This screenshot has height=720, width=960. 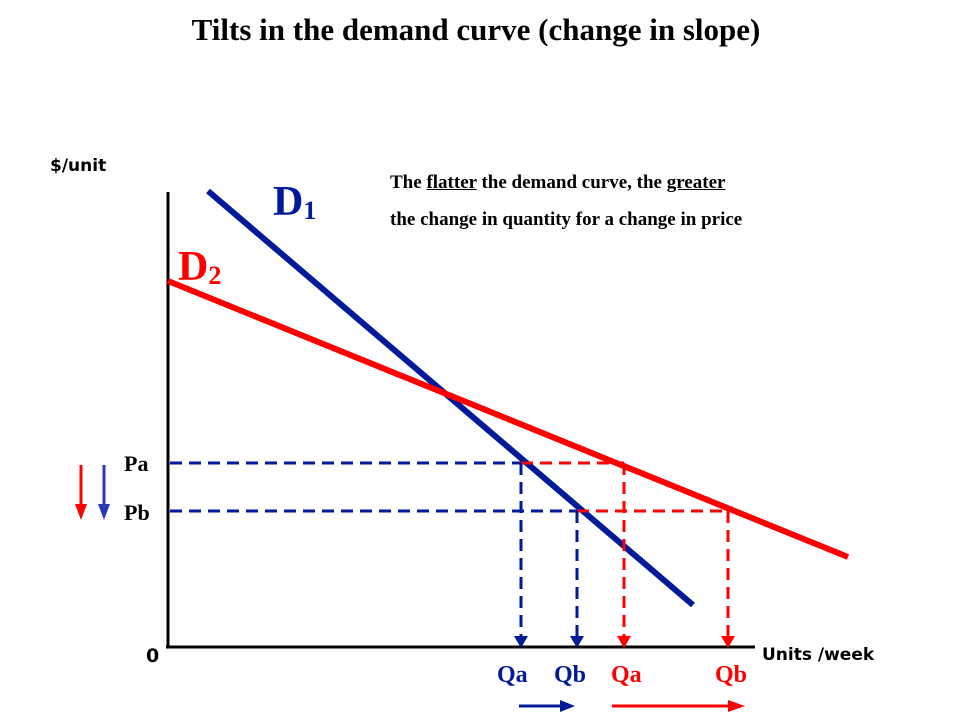 I want to click on note-emphasis-flatter: flatter, so click(x=451, y=182).